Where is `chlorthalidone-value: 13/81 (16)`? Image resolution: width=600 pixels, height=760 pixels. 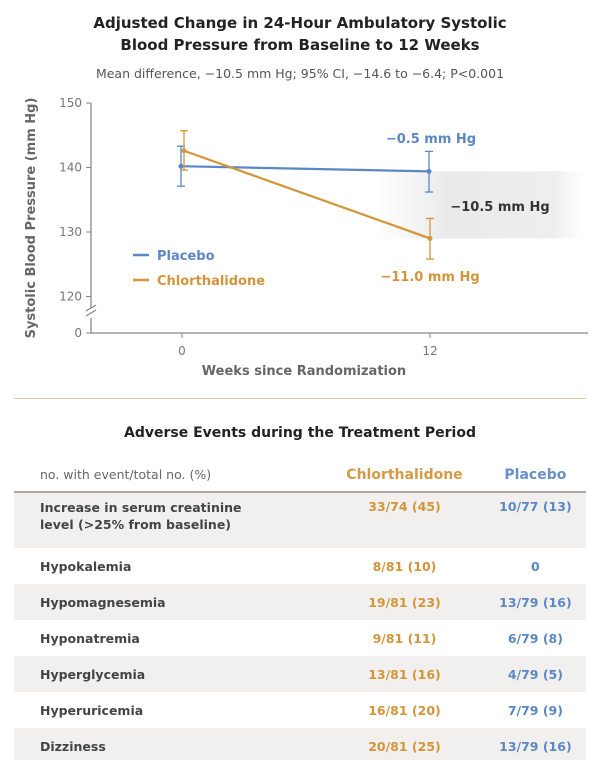 chlorthalidone-value: 13/81 (16) is located at coordinates (404, 674).